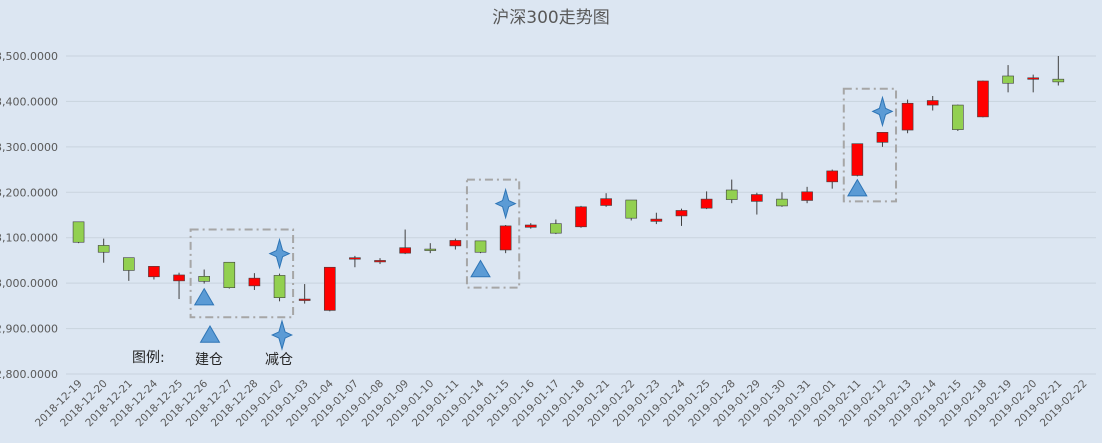 The image size is (1102, 443). Describe the element at coordinates (29, 283) in the screenshot. I see `y-tick-label: 3,000.0000` at that location.